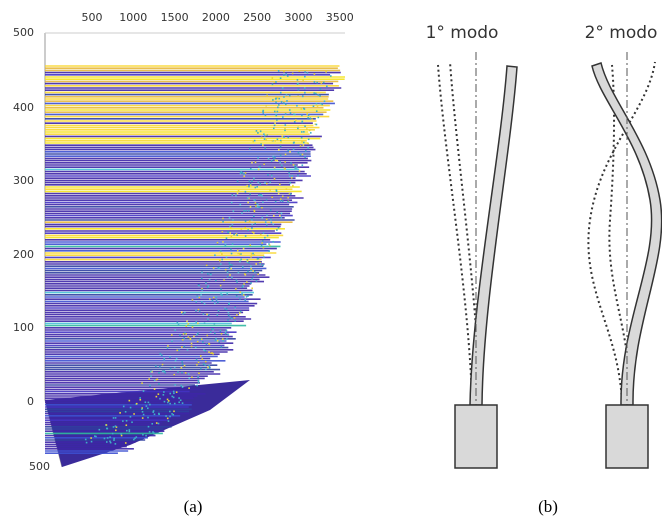  What do you see at coordinates (548, 506) in the screenshot?
I see `panel-label: (b)` at bounding box center [548, 506].